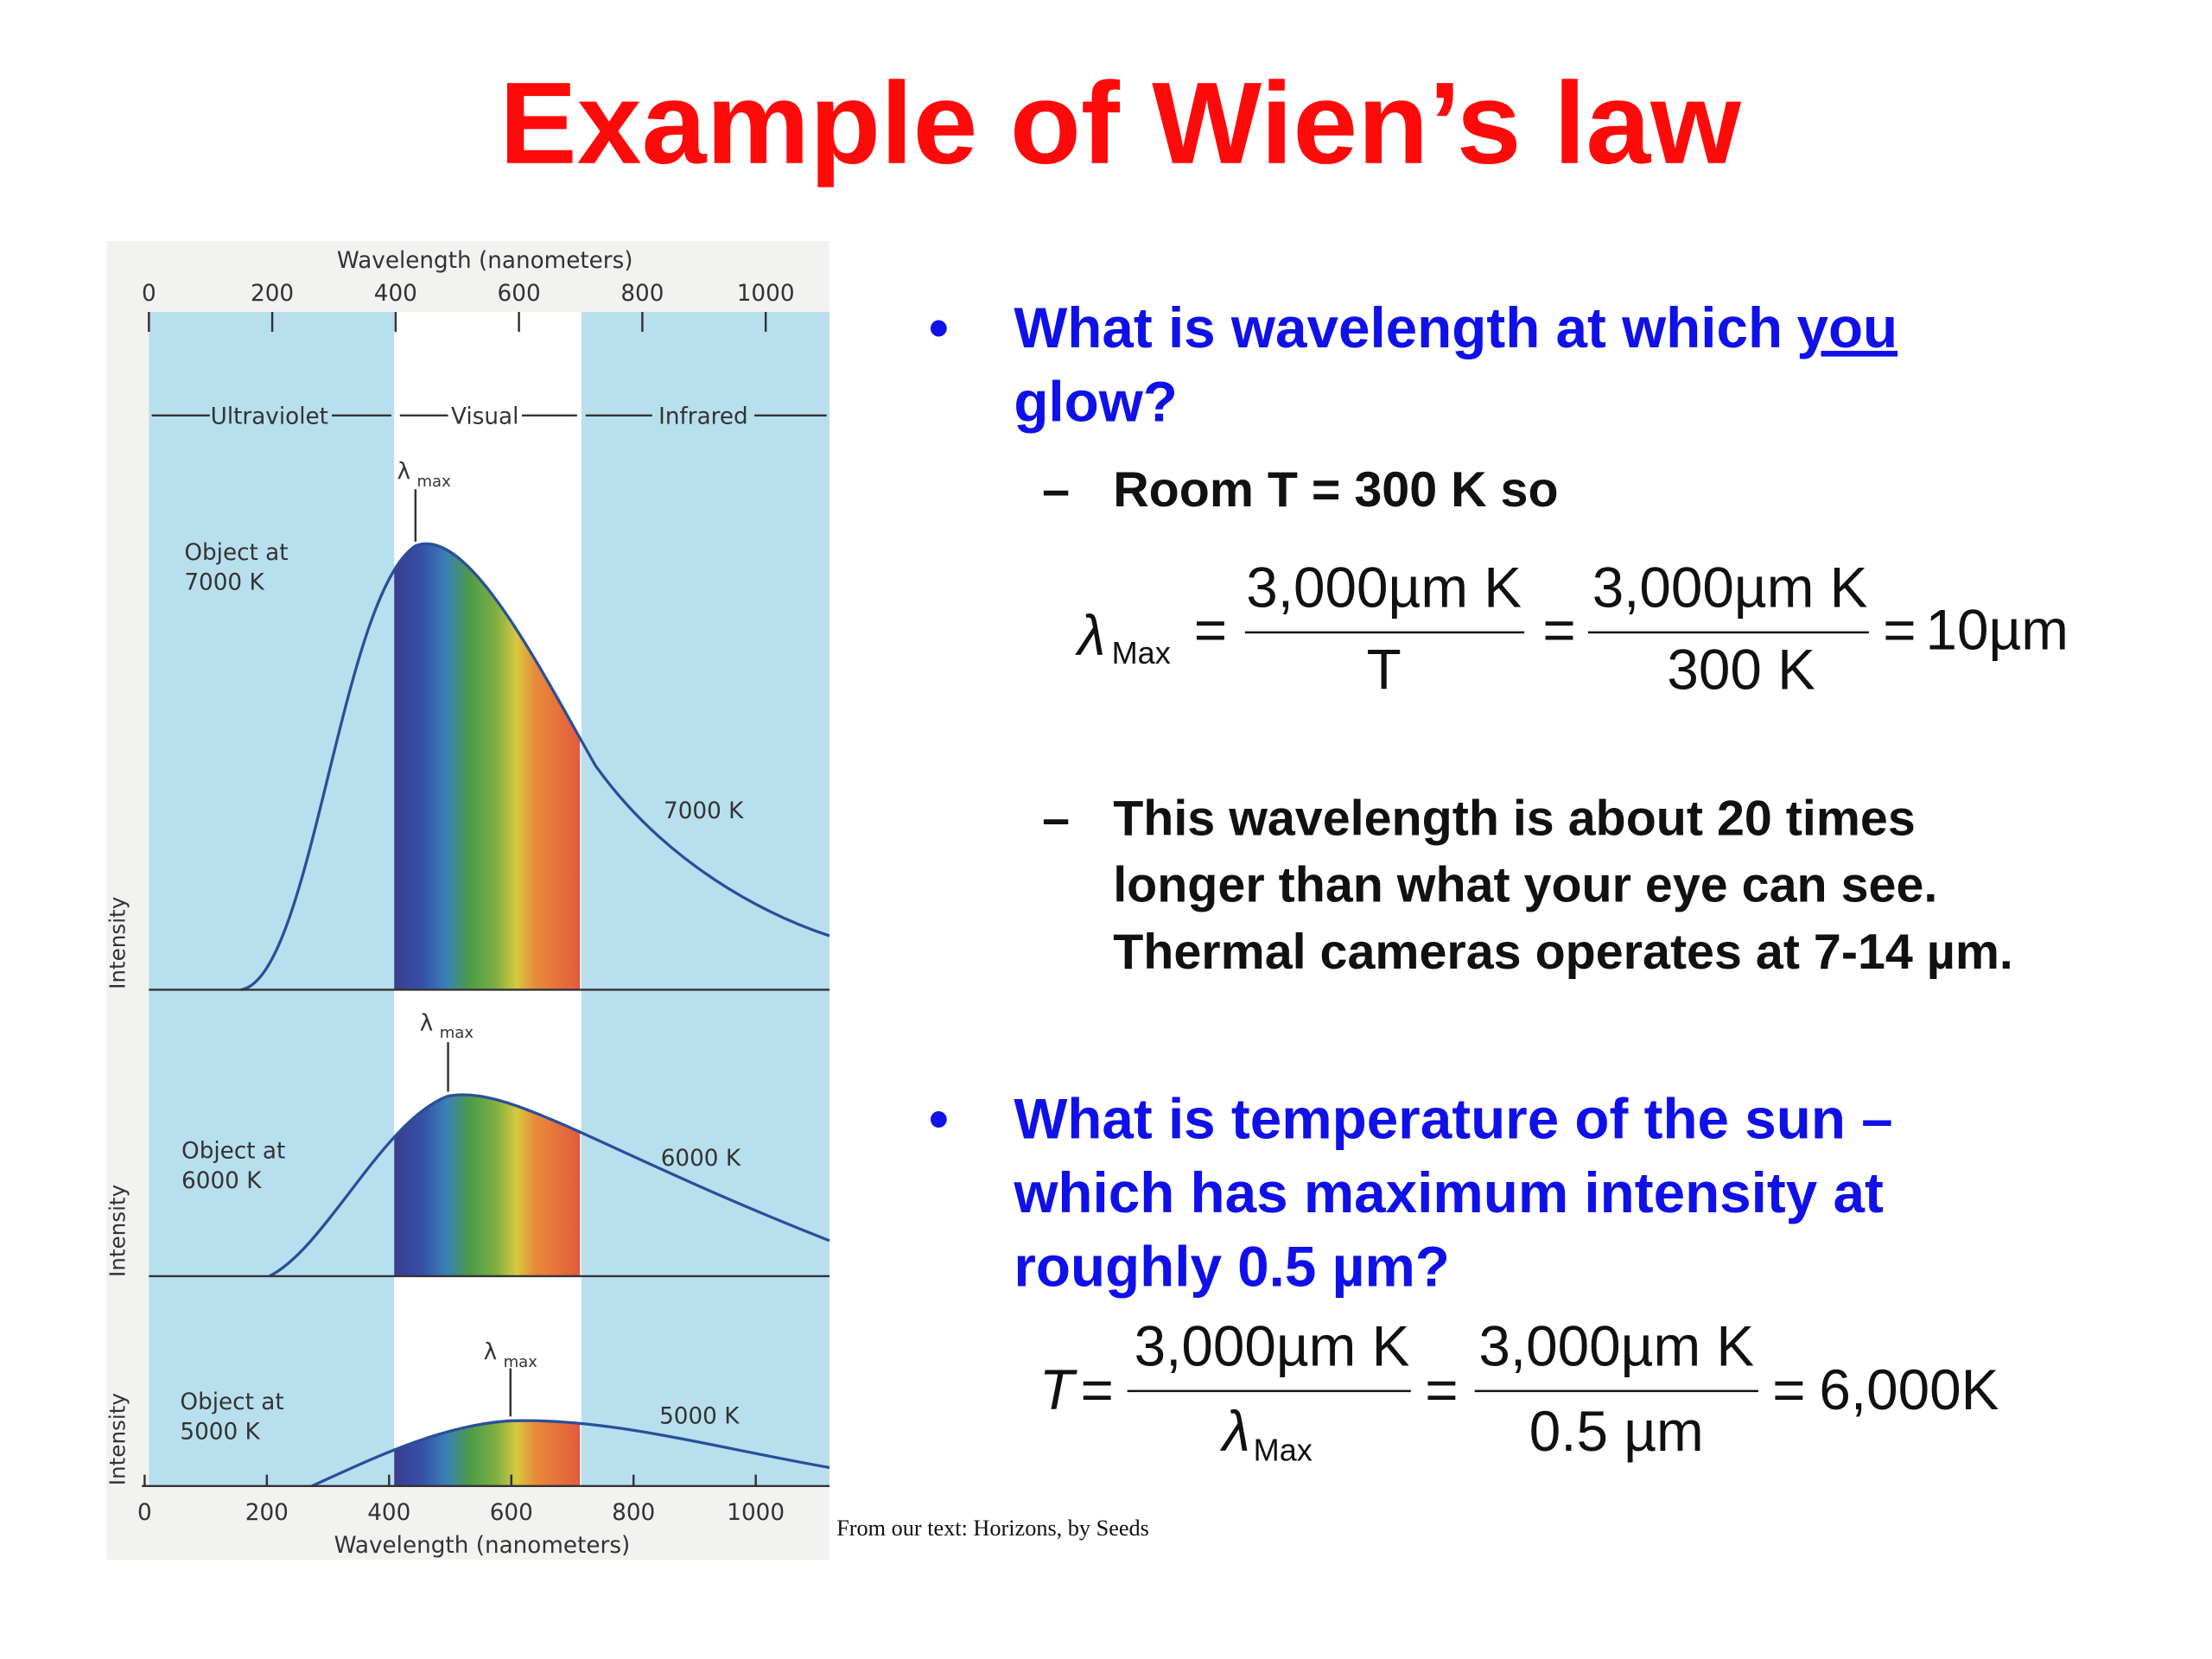 The width and height of the screenshot is (2212, 1659). I want to click on region-label: Visual, so click(484, 417).